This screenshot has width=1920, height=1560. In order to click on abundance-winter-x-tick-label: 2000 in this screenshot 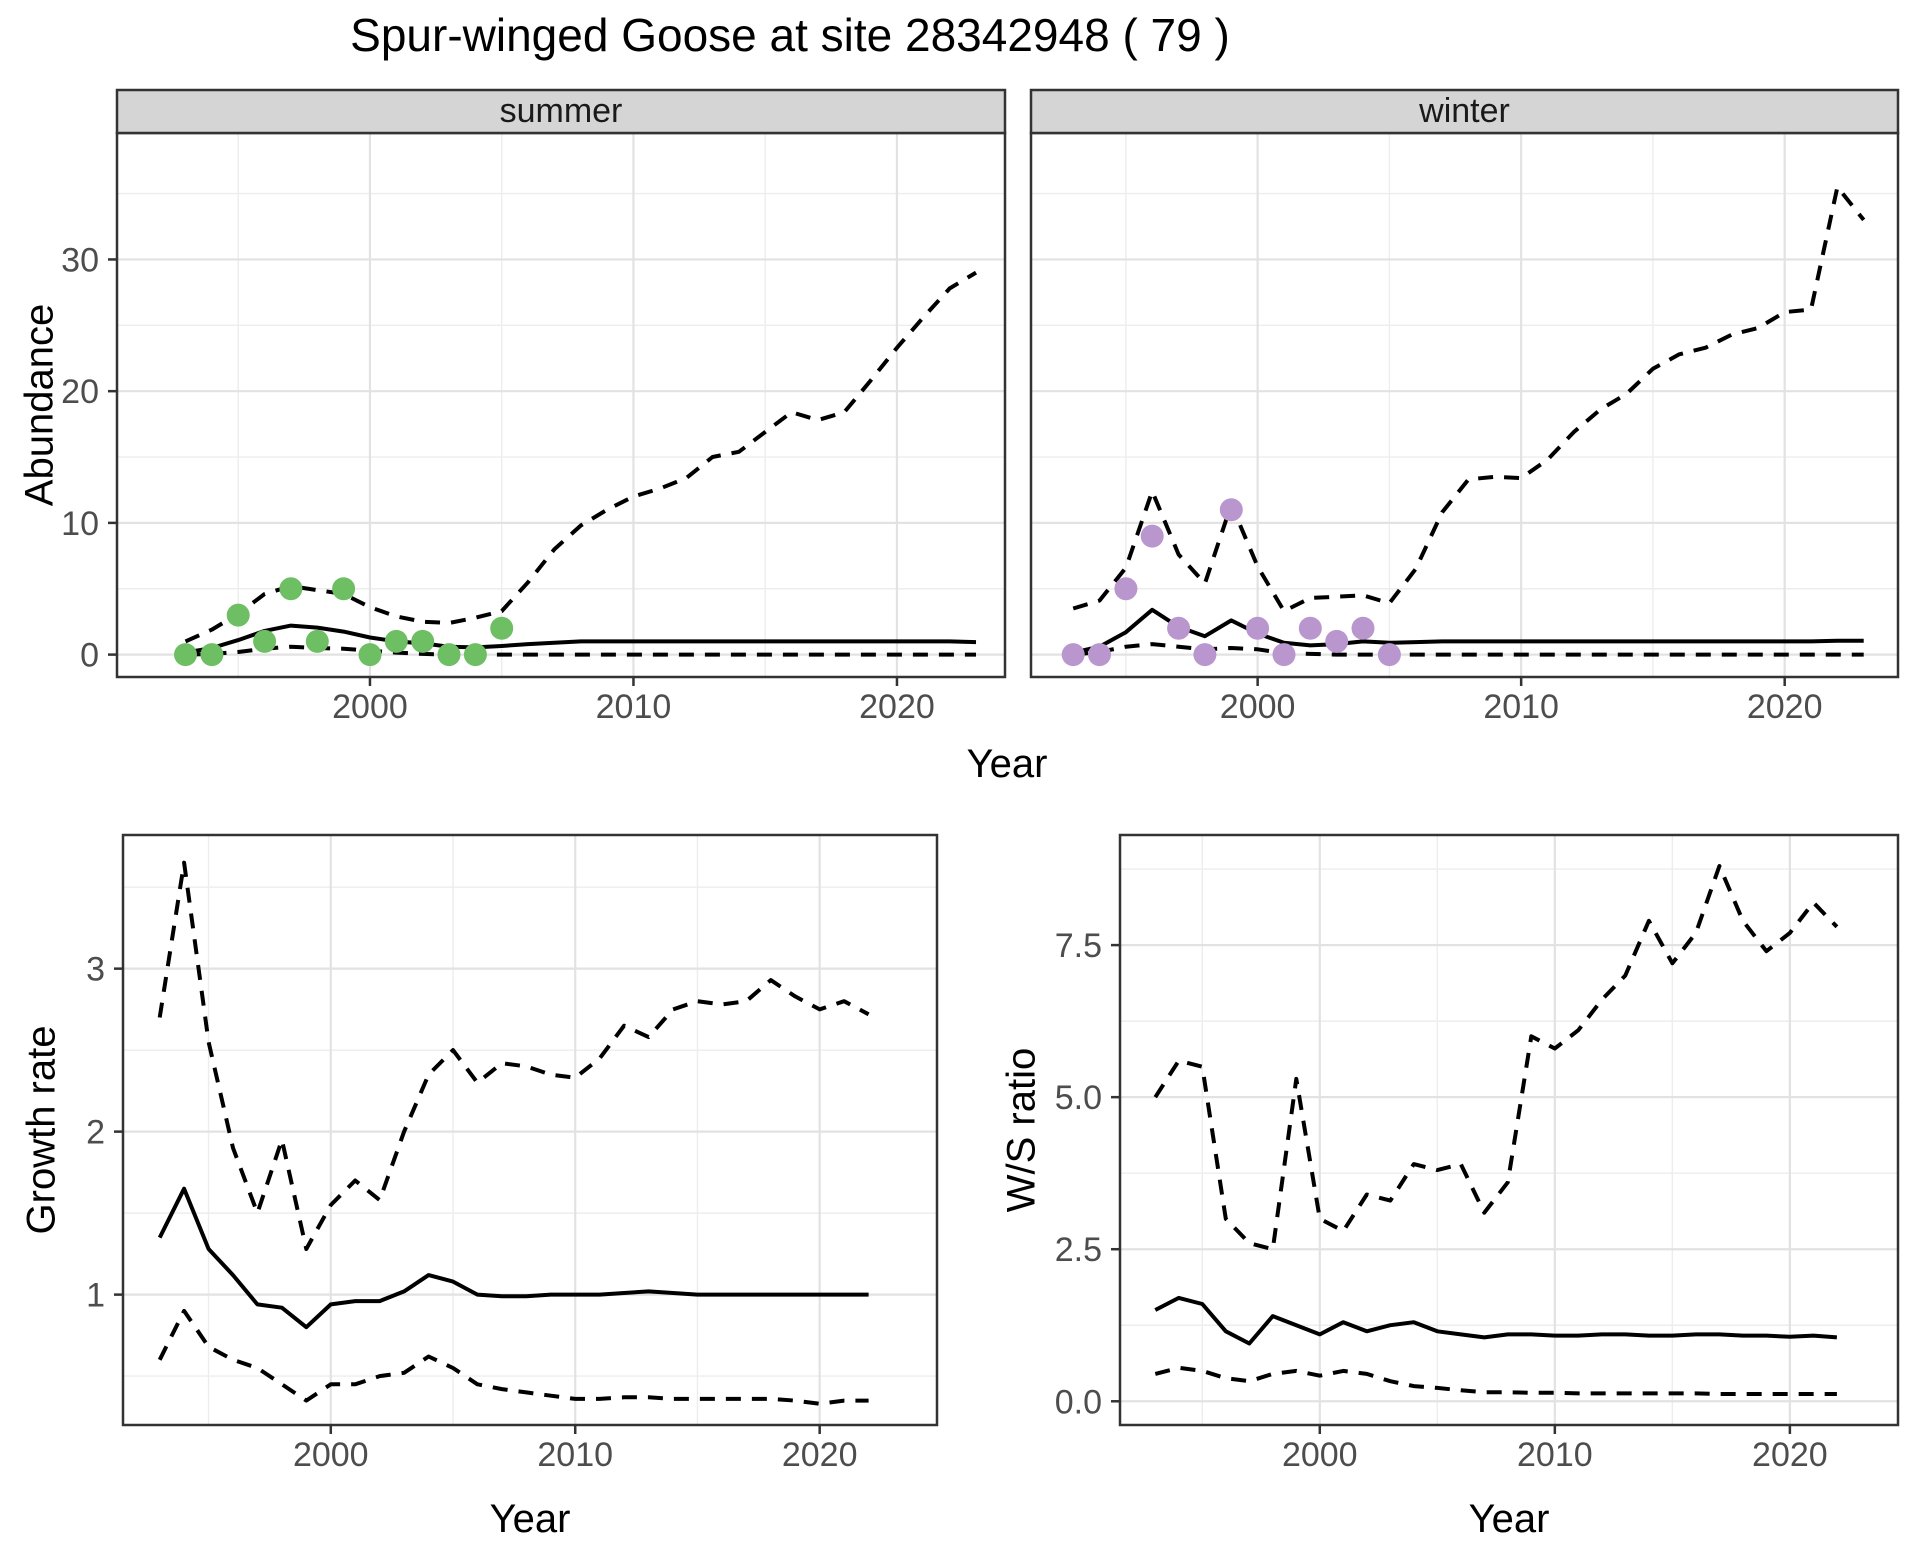, I will do `click(1258, 707)`.